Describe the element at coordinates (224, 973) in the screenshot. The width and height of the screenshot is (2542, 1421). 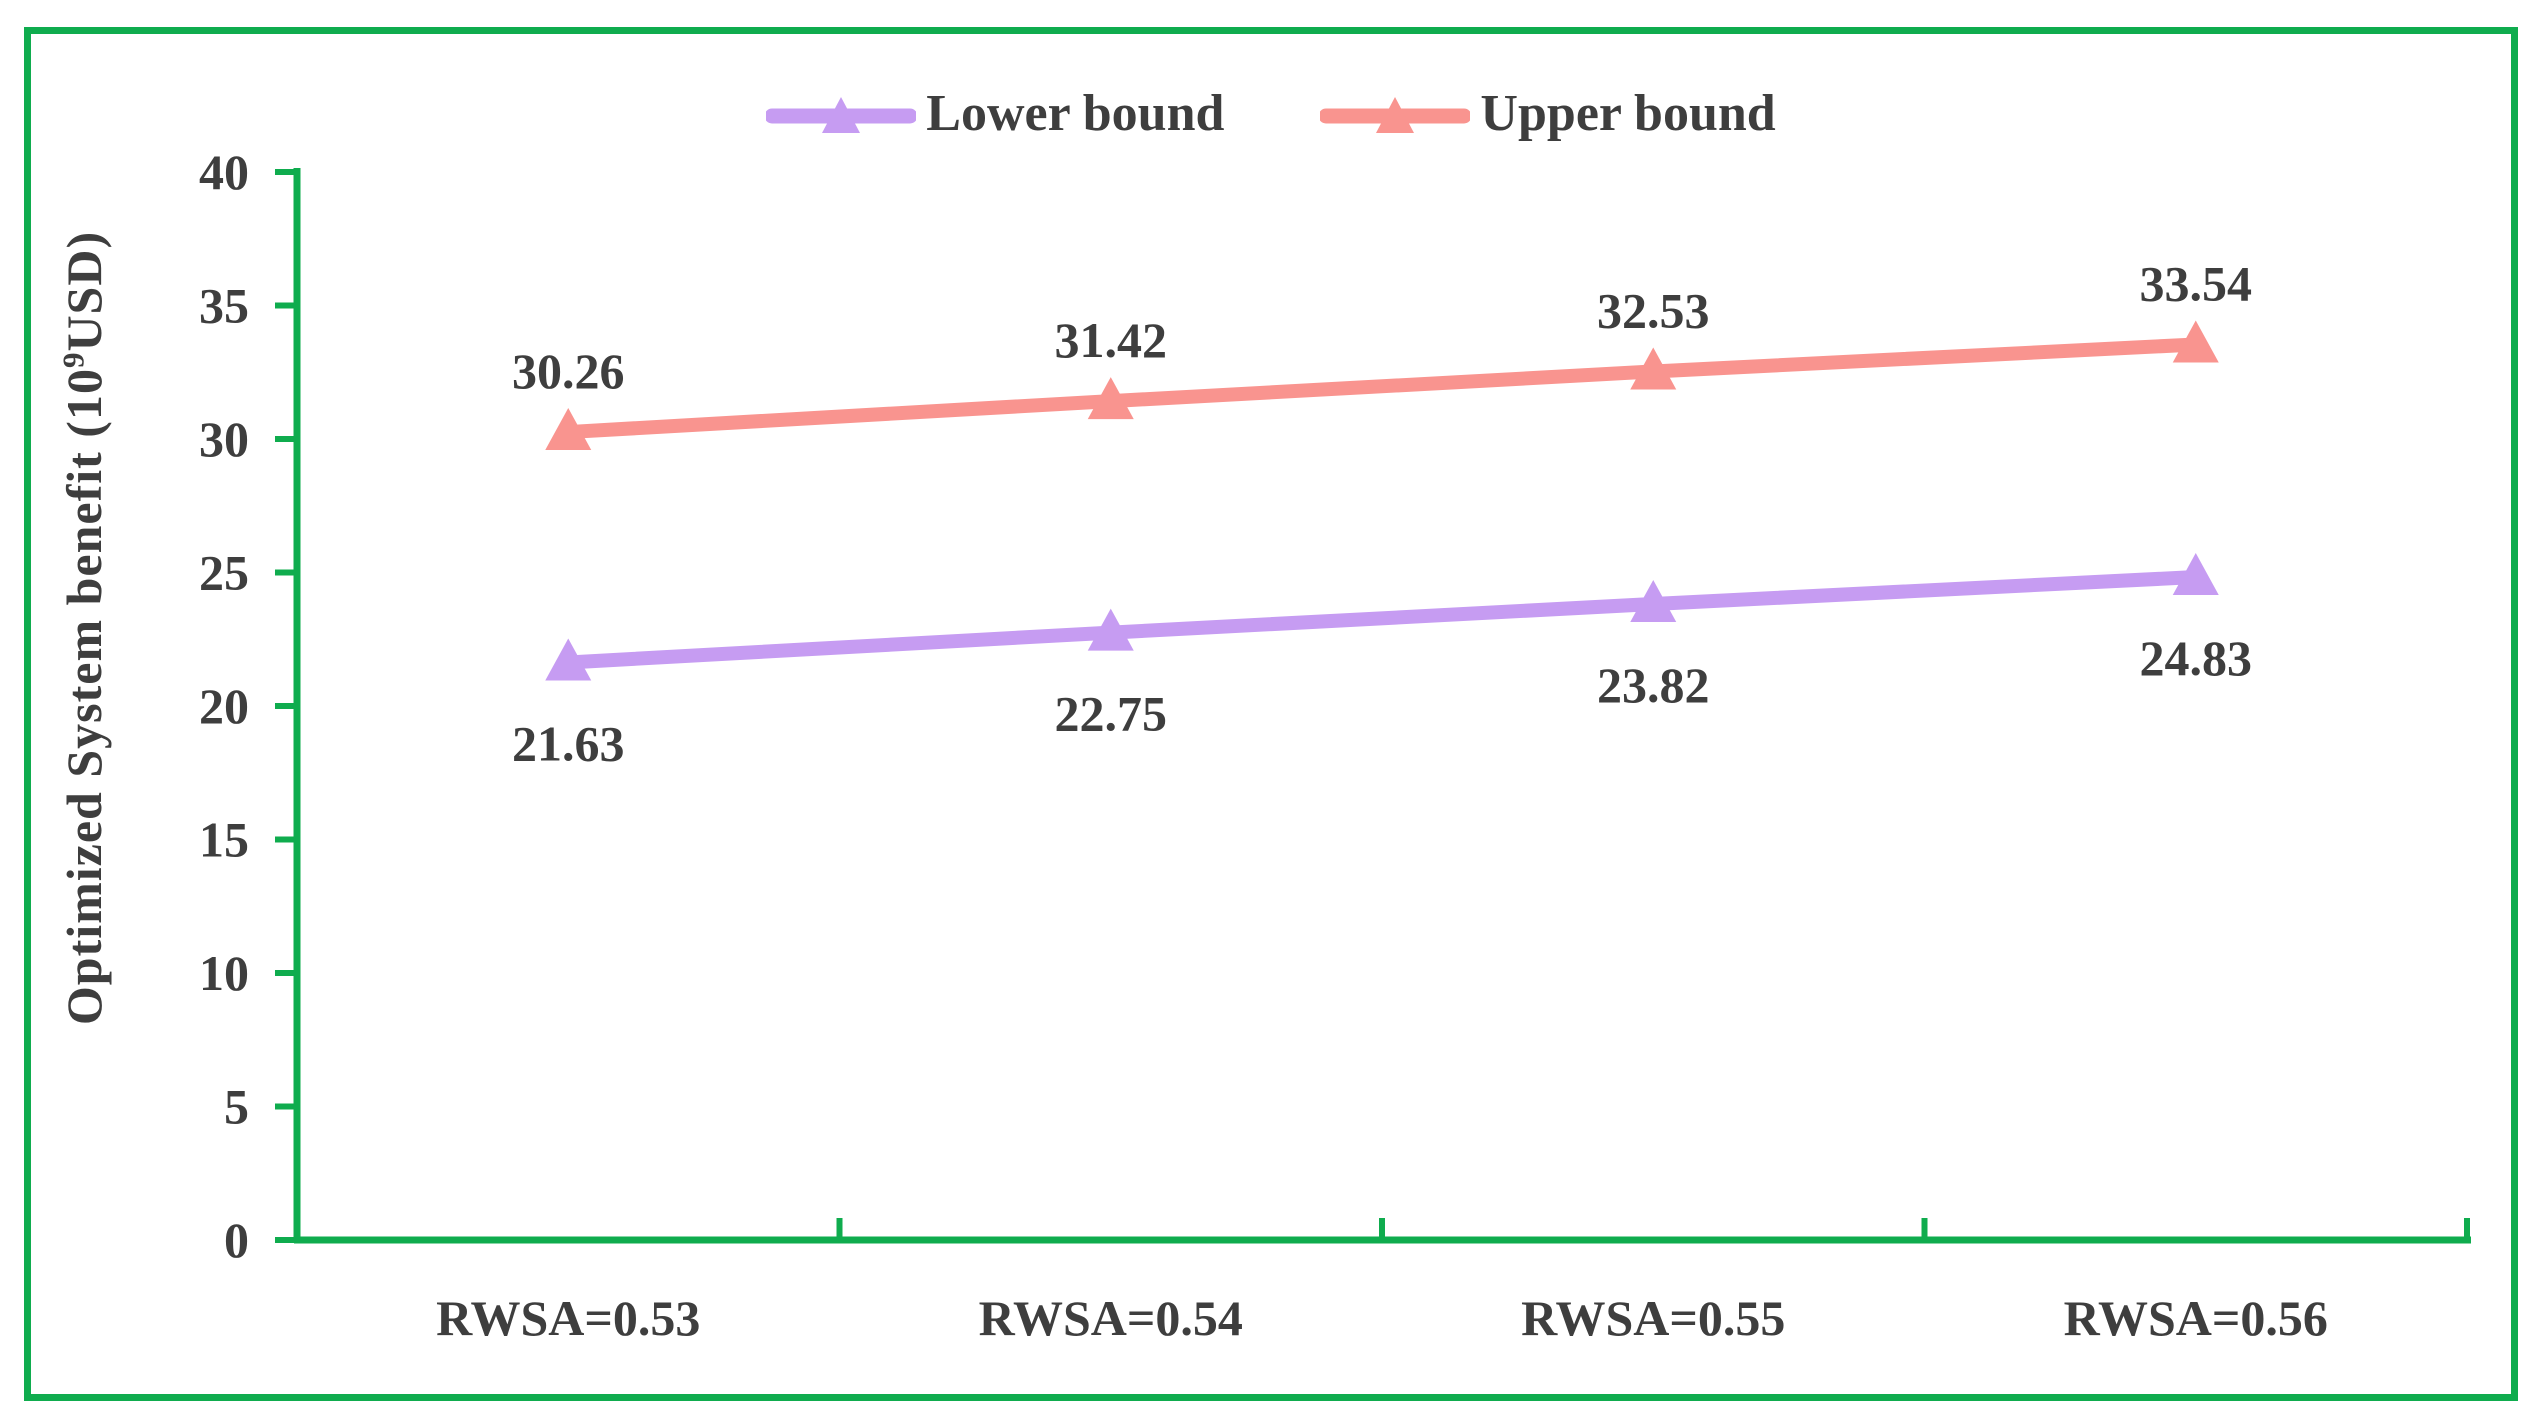
I see `y-tick-label: 10` at that location.